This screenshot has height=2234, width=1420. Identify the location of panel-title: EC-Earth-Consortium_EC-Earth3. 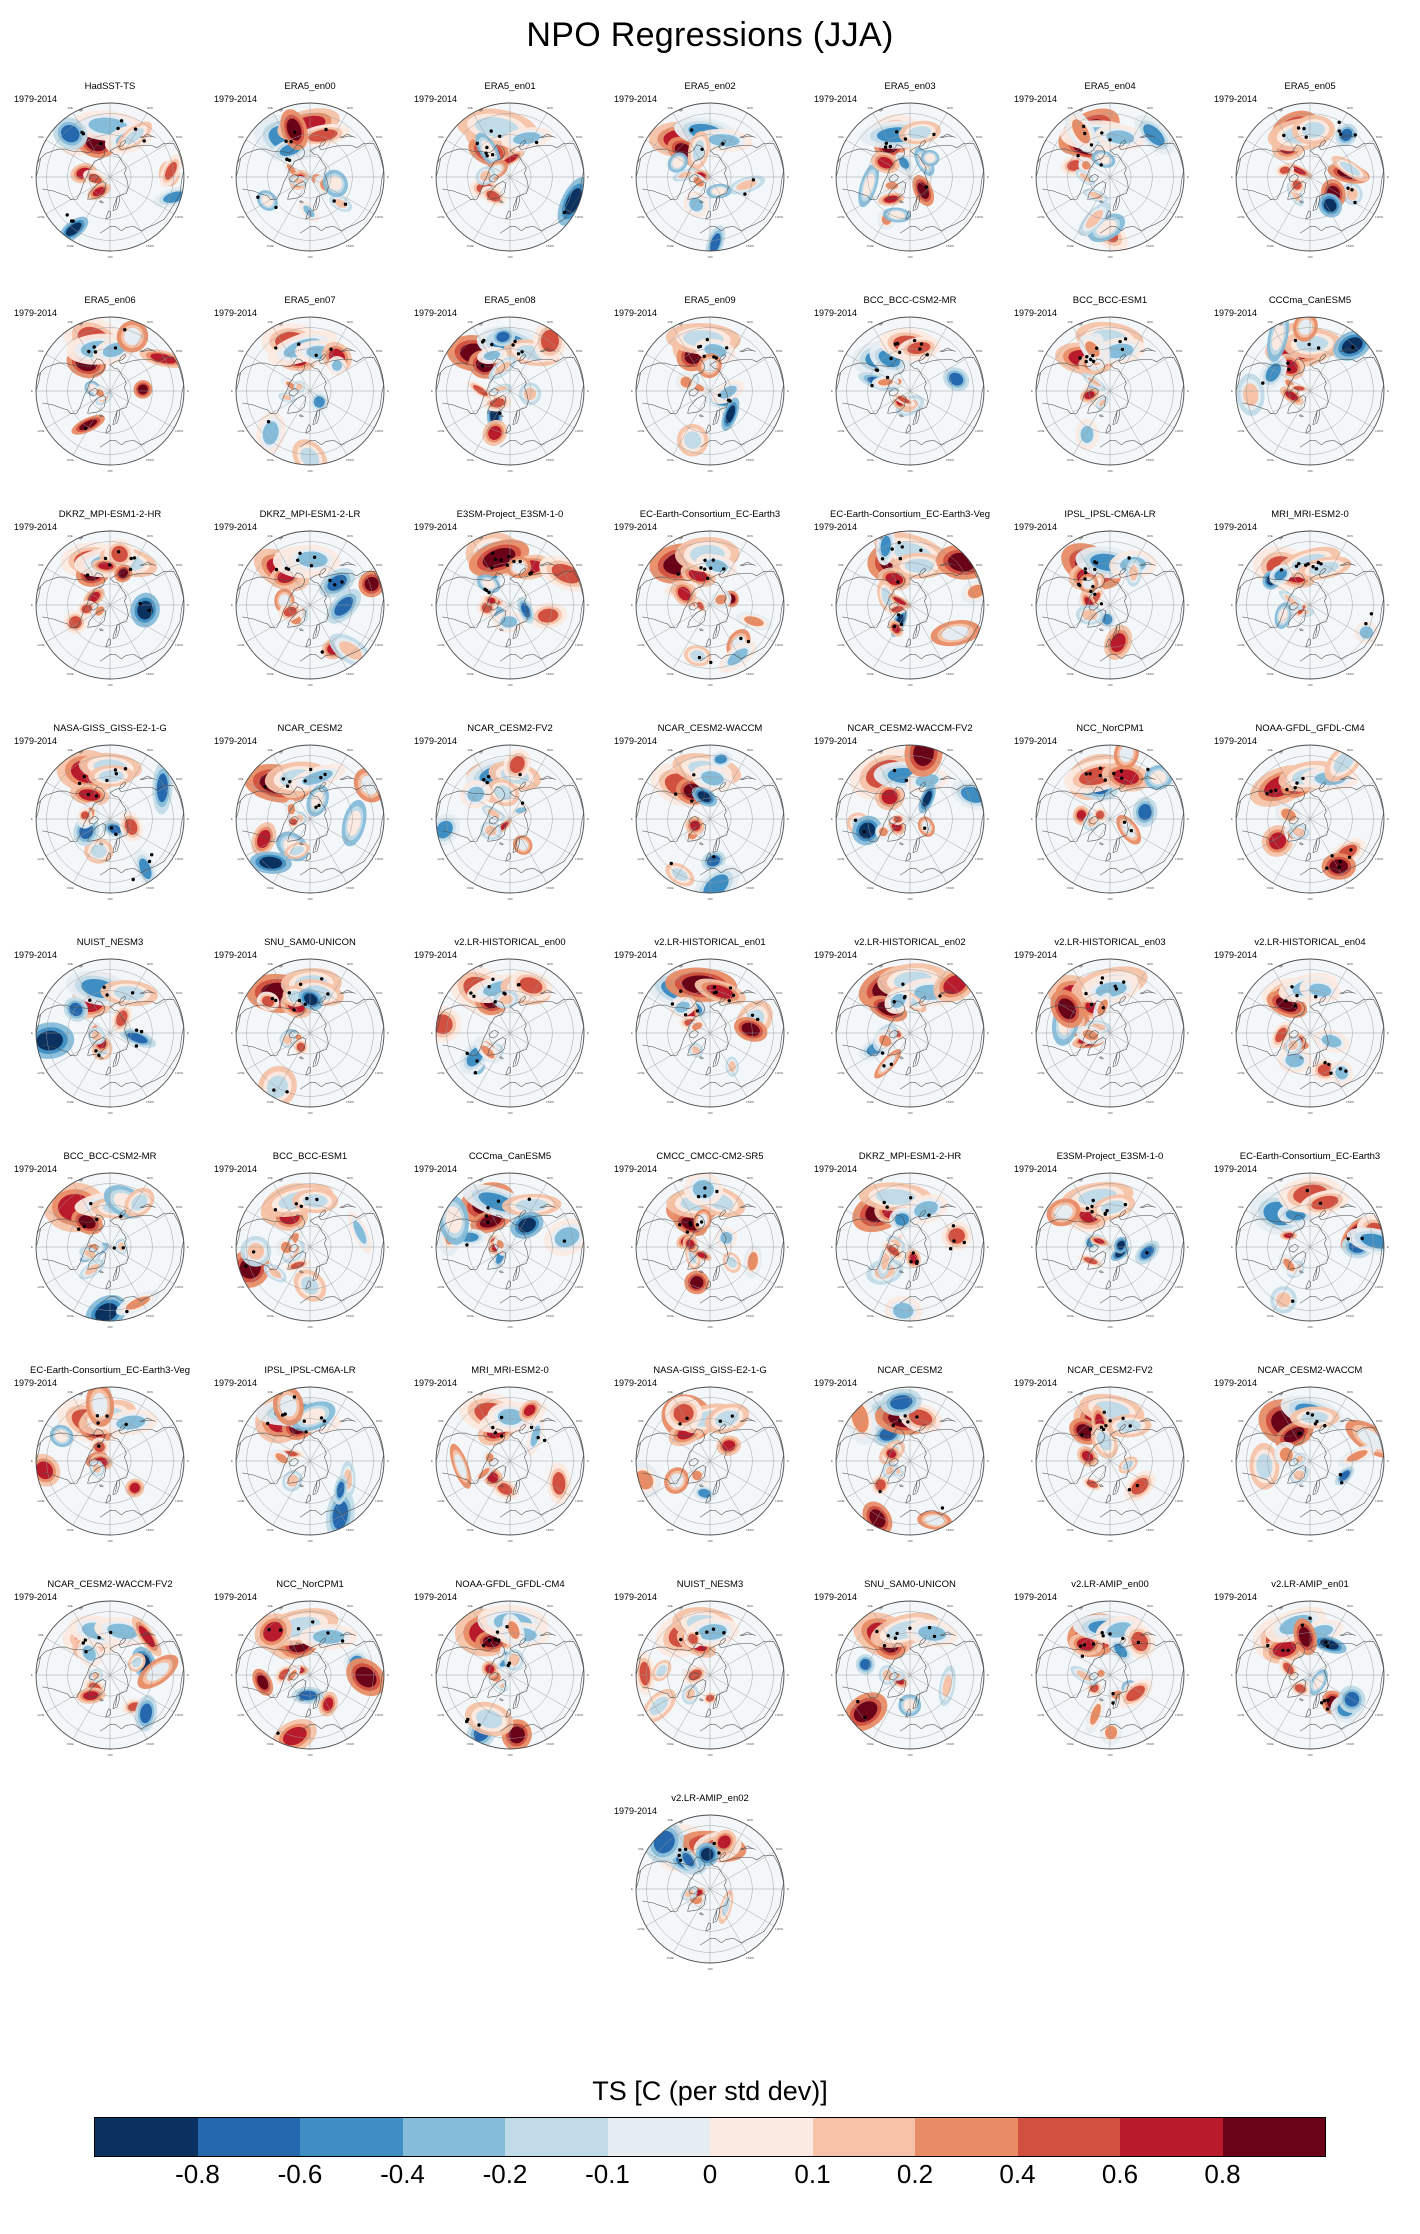
(710, 514).